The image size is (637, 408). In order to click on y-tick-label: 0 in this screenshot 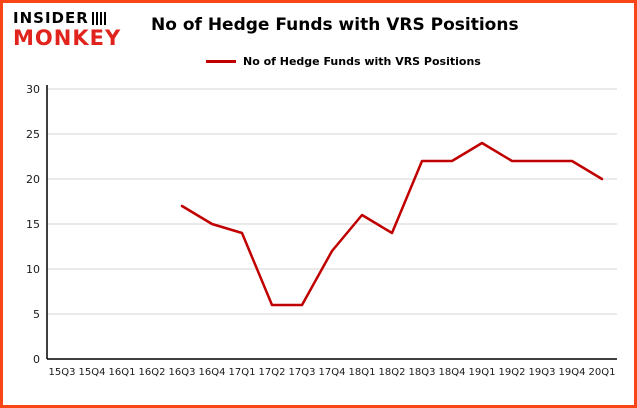, I will do `click(36, 359)`.